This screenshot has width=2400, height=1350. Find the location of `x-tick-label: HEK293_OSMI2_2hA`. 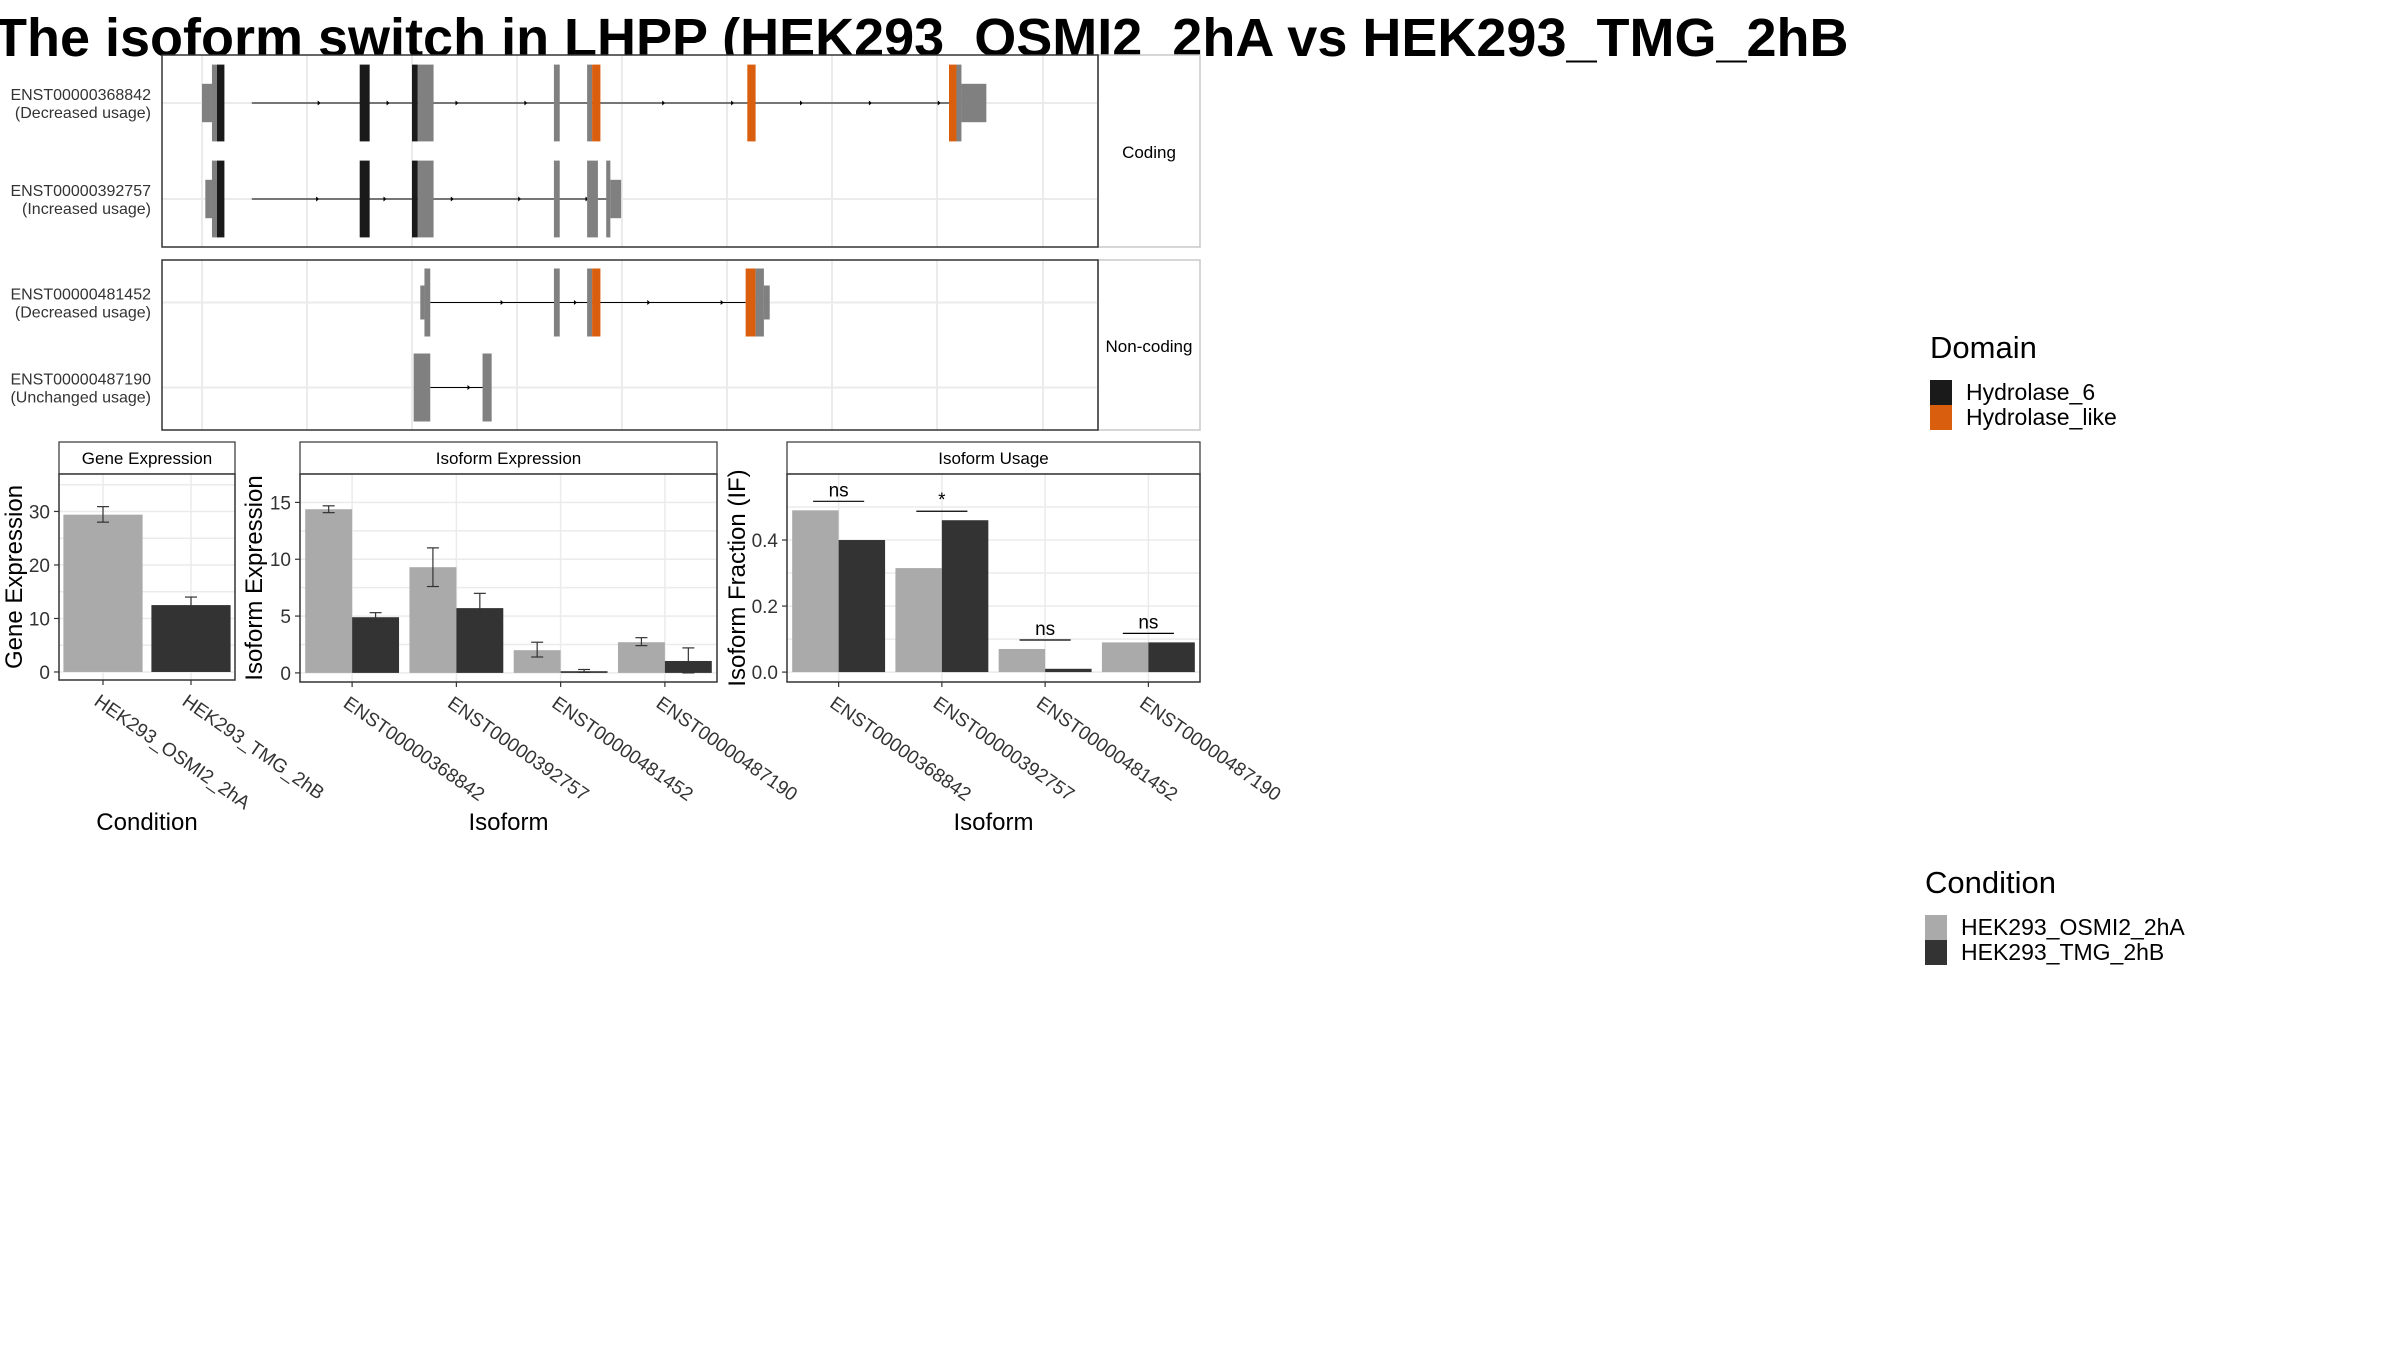

x-tick-label: HEK293_OSMI2_2hA is located at coordinates (172, 752).